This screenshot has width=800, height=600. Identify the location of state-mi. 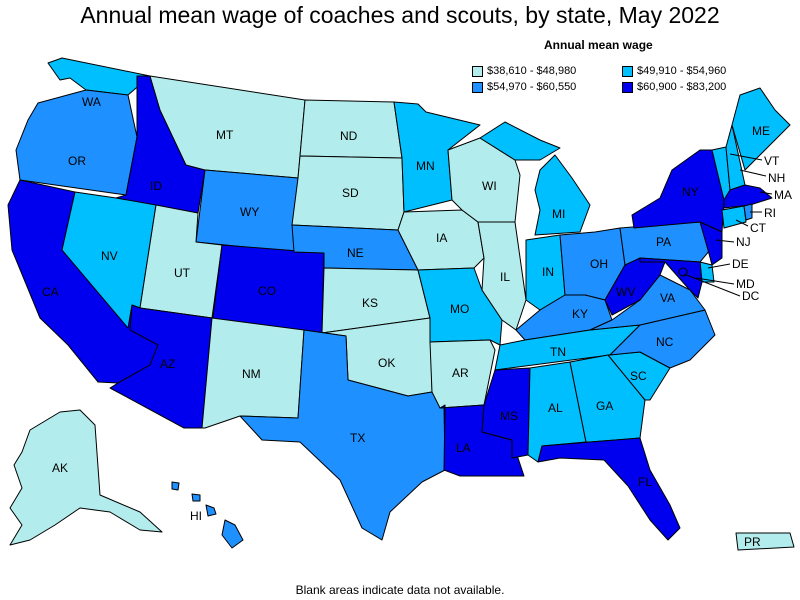
(562, 195).